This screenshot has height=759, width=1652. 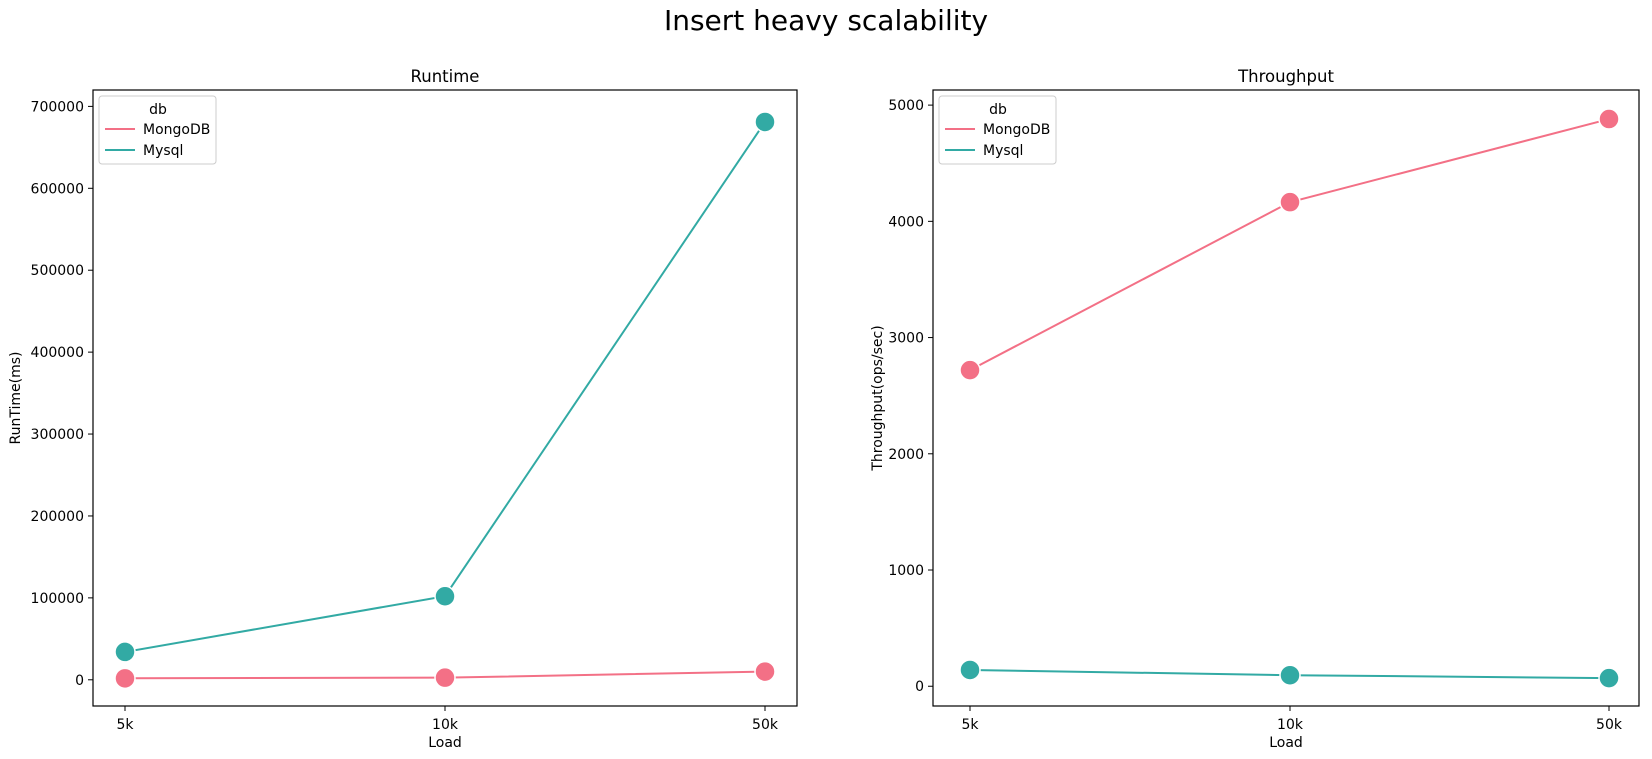 I want to click on y-tick-label: 700000, so click(x=57, y=107).